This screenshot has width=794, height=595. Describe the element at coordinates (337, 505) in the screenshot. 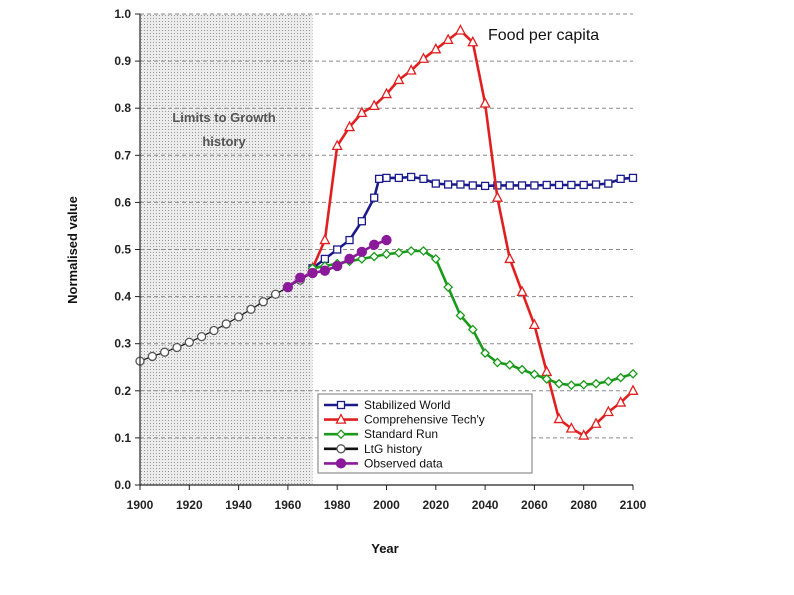

I see `x-tick-label: 1980` at that location.